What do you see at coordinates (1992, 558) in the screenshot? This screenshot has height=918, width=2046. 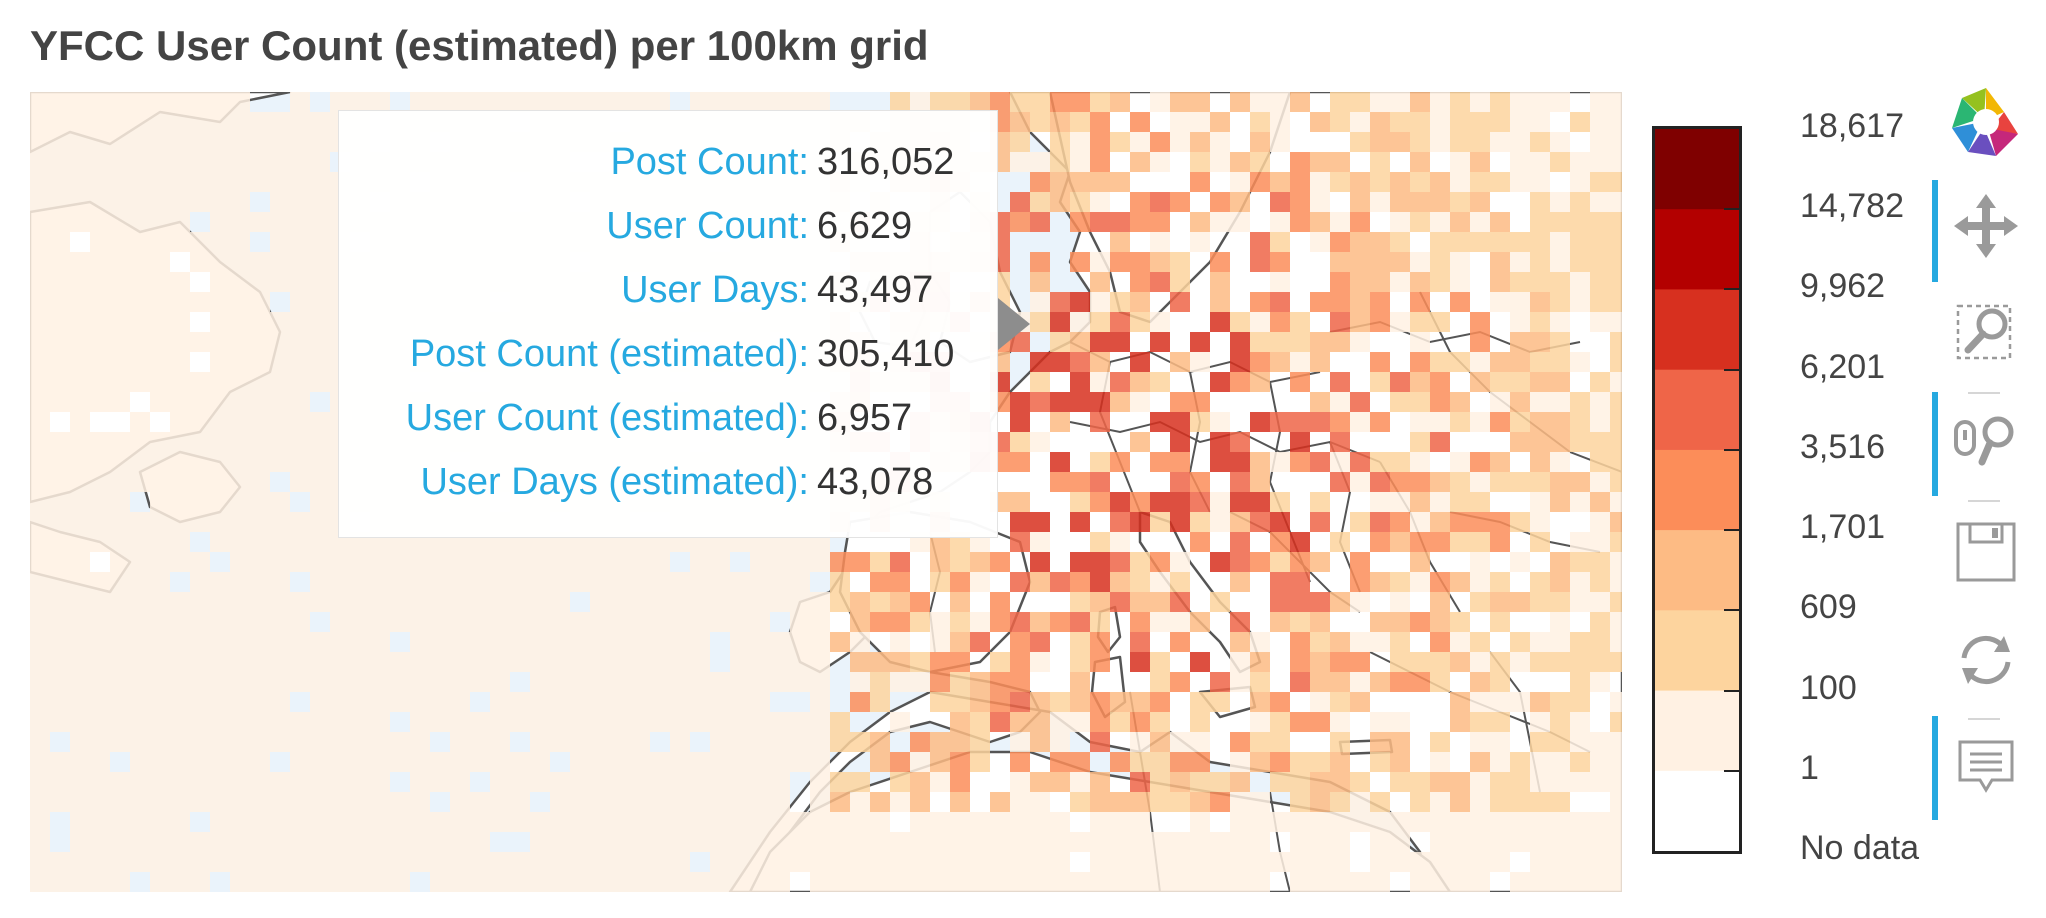 I see `save-icon` at bounding box center [1992, 558].